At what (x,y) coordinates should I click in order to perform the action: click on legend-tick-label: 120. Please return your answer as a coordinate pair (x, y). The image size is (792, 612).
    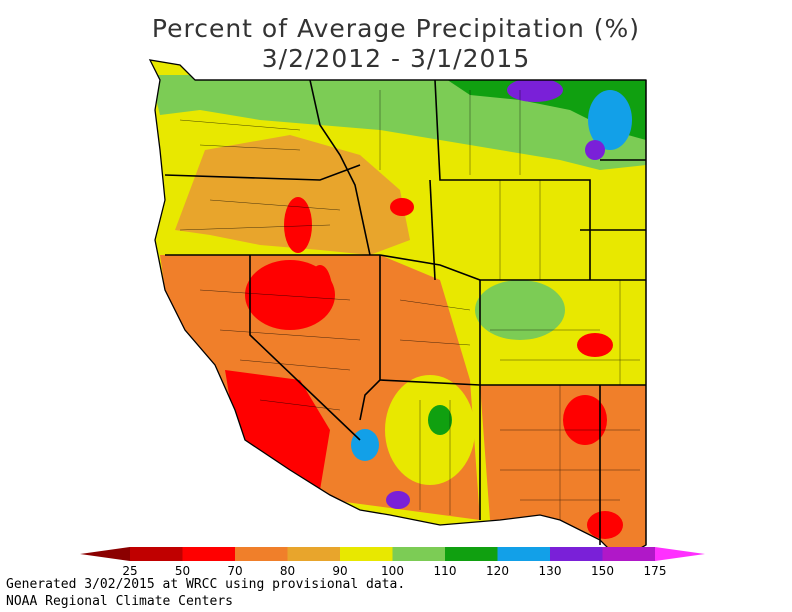
    Looking at the image, I should click on (497, 571).